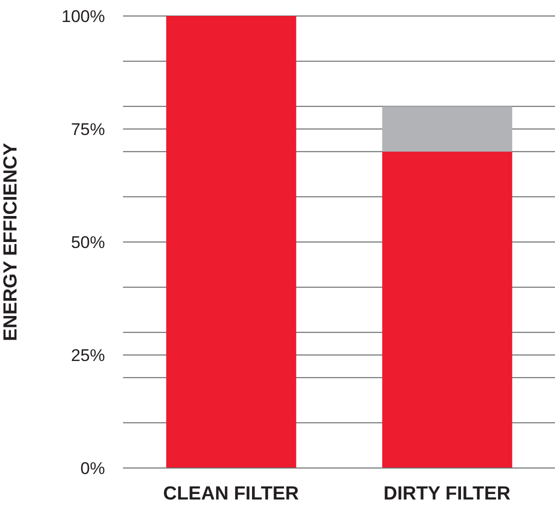 The height and width of the screenshot is (514, 555). What do you see at coordinates (83, 16) in the screenshot?
I see `y-tick-label: 100%` at bounding box center [83, 16].